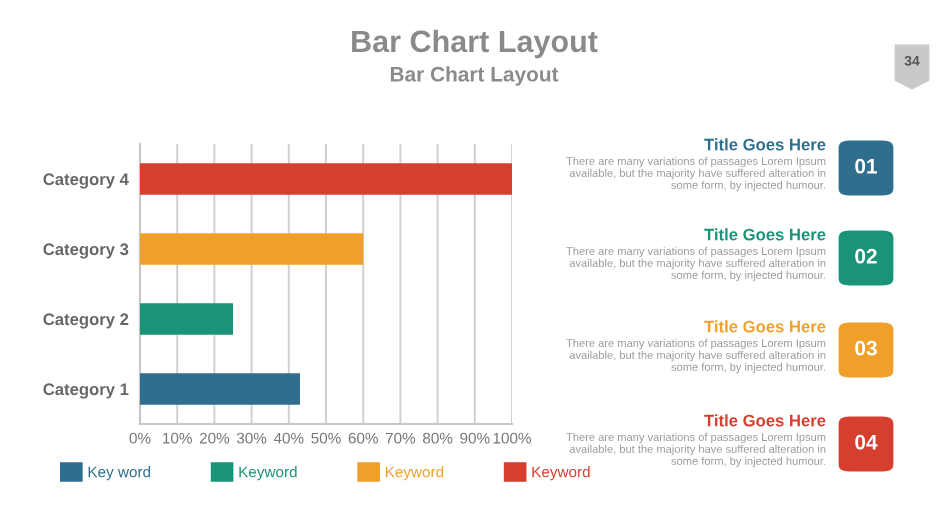  Describe the element at coordinates (866, 166) in the screenshot. I see `text: 01` at that location.